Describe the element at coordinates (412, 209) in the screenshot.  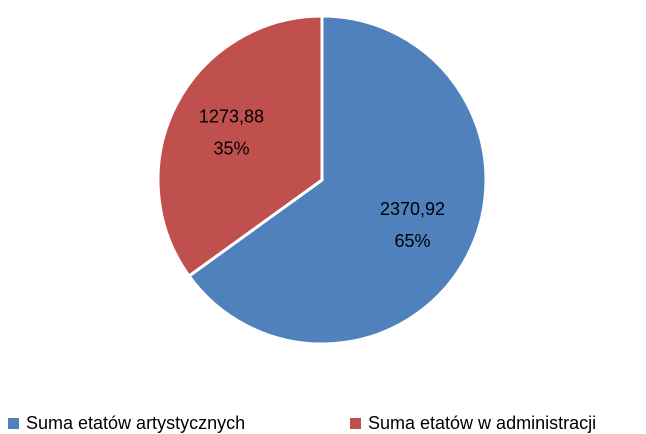
I see `data-label: 2370,92` at that location.